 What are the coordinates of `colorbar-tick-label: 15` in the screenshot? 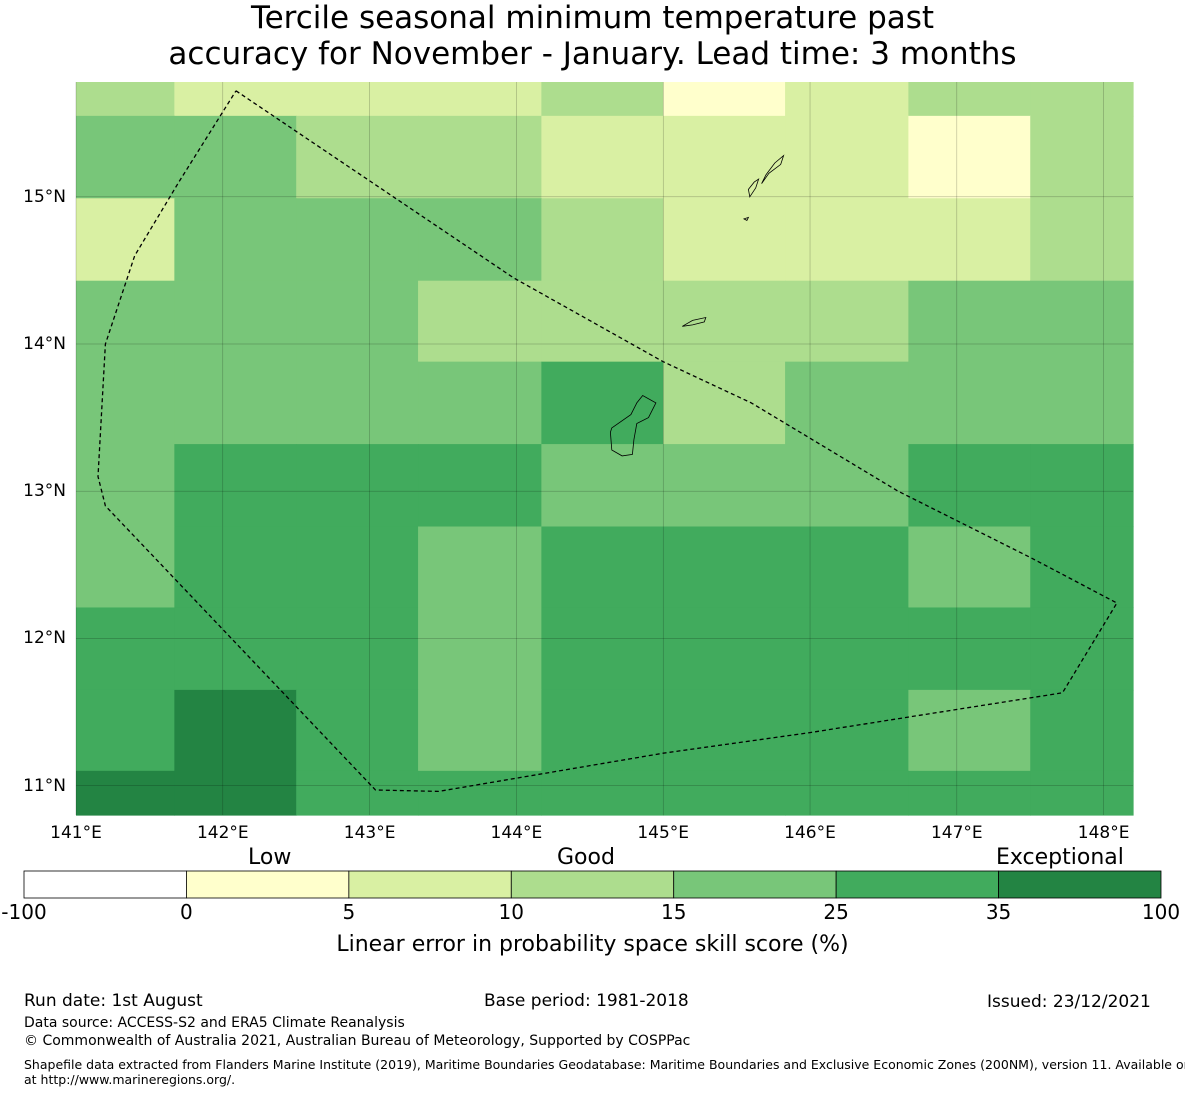 It's located at (673, 912).